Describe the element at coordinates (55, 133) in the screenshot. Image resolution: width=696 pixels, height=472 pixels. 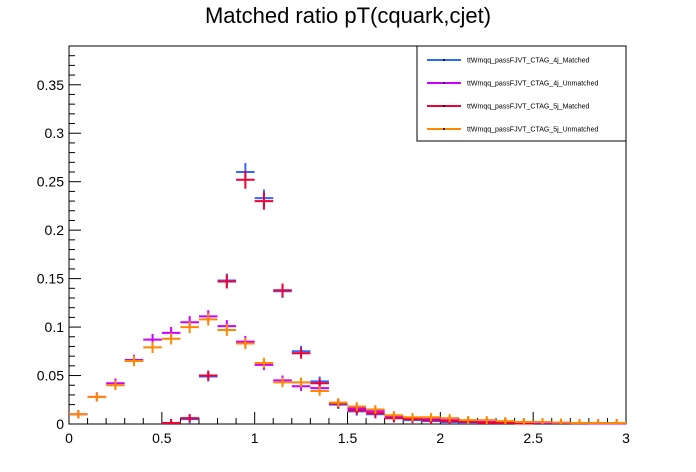
I see `y-tick-label: 0.3` at that location.